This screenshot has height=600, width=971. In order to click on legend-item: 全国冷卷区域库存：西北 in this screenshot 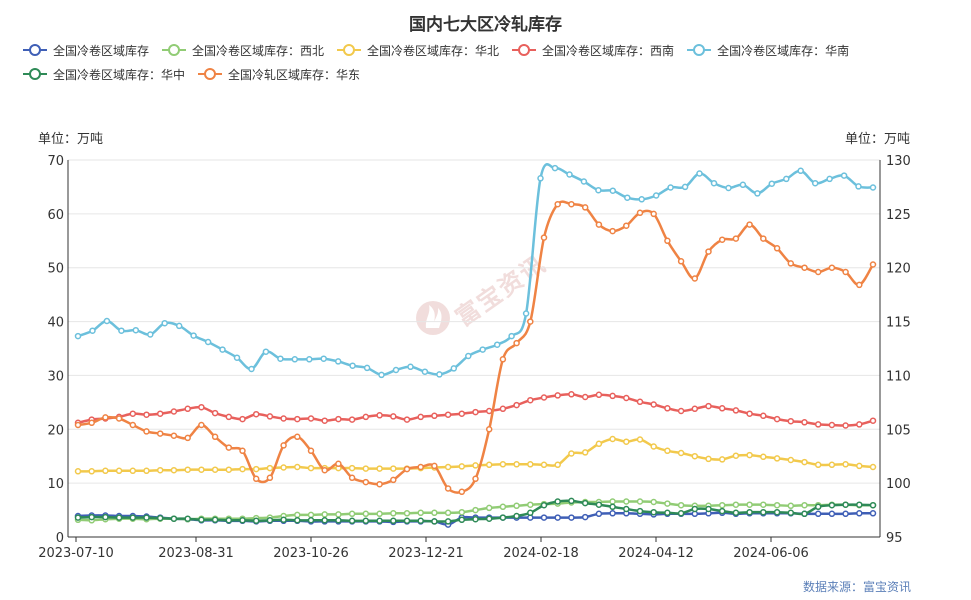, I will do `click(242, 50)`.